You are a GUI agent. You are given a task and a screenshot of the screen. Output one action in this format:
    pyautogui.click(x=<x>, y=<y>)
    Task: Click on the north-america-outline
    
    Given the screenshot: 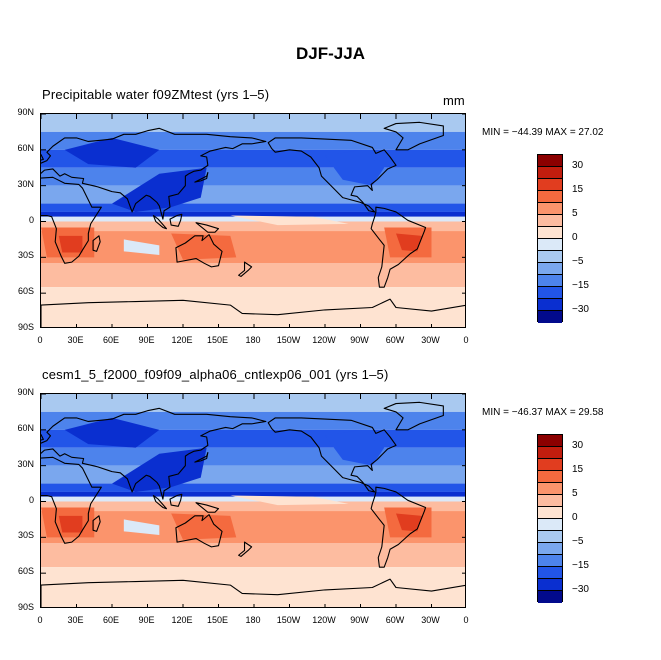 What is the action you would take?
    pyautogui.click(x=332, y=455)
    